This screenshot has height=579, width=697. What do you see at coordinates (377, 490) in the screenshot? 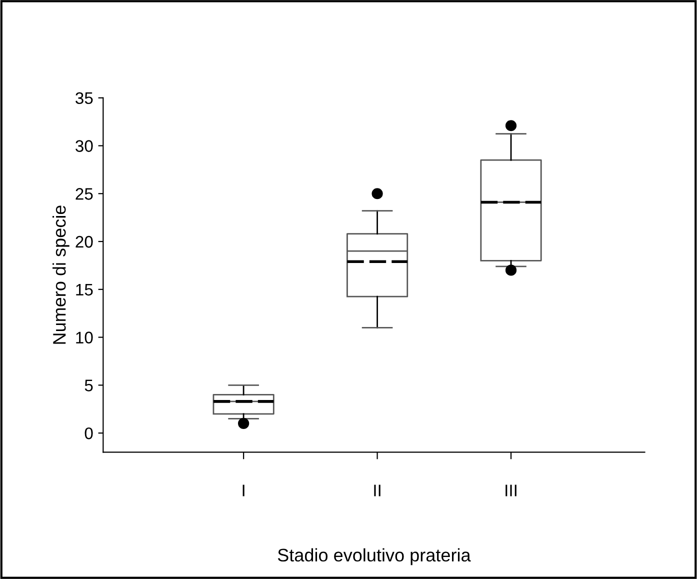
I see `x-tick-label: II` at bounding box center [377, 490].